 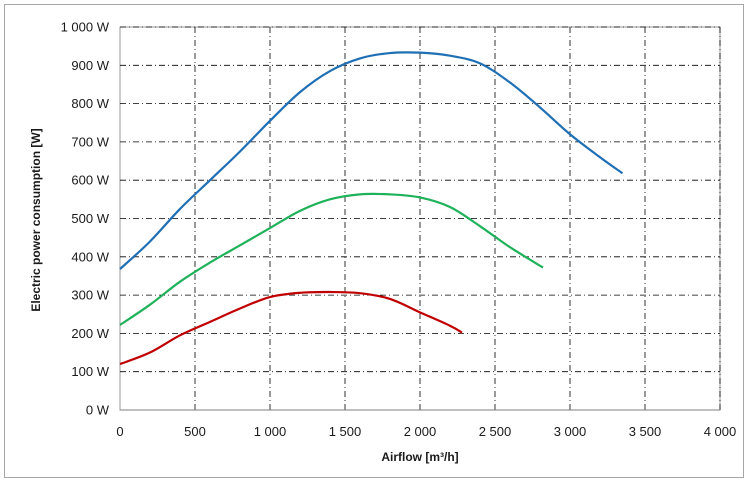 I want to click on x-axis-ticks: 0 500 1 000 1 500 2 000 2 500 3 000 3 500 4 000, so click(x=426, y=431).